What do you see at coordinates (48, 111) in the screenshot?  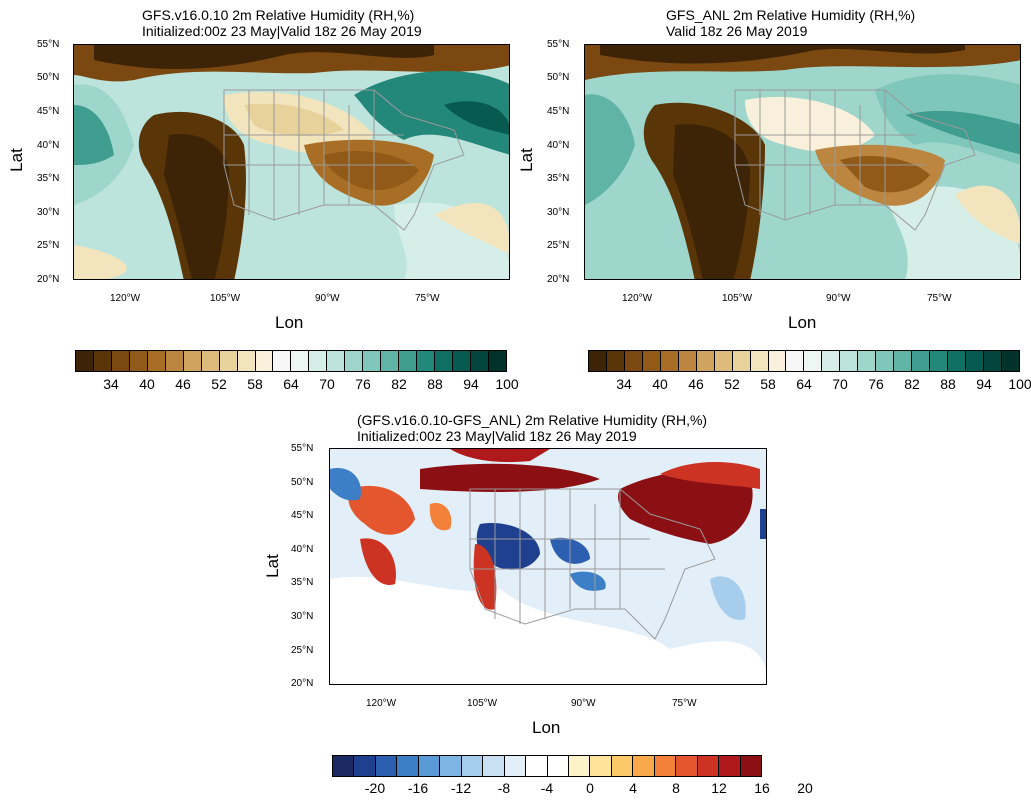 I see `forecast-lat-tick: 45°N` at bounding box center [48, 111].